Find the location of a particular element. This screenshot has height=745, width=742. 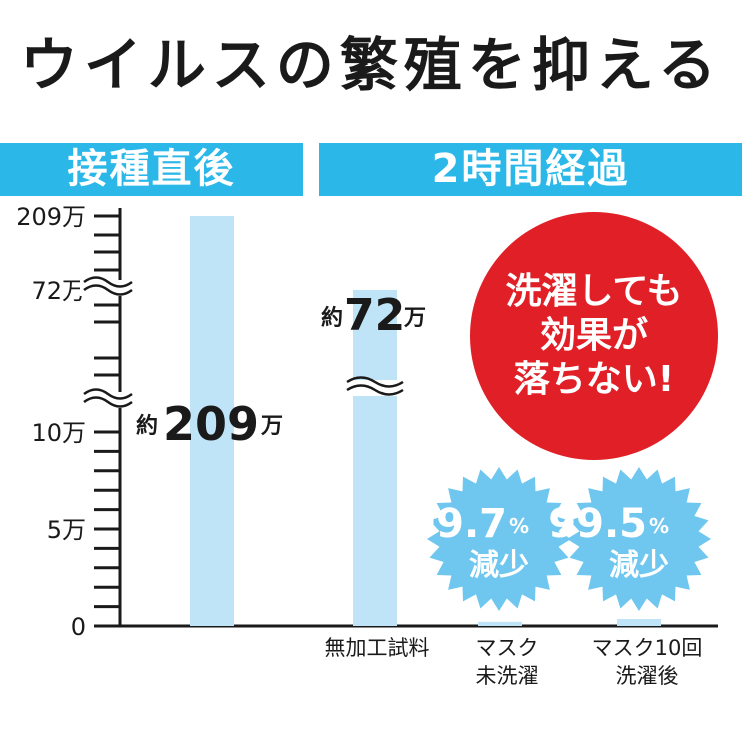

bar-break-gap is located at coordinates (375, 388).